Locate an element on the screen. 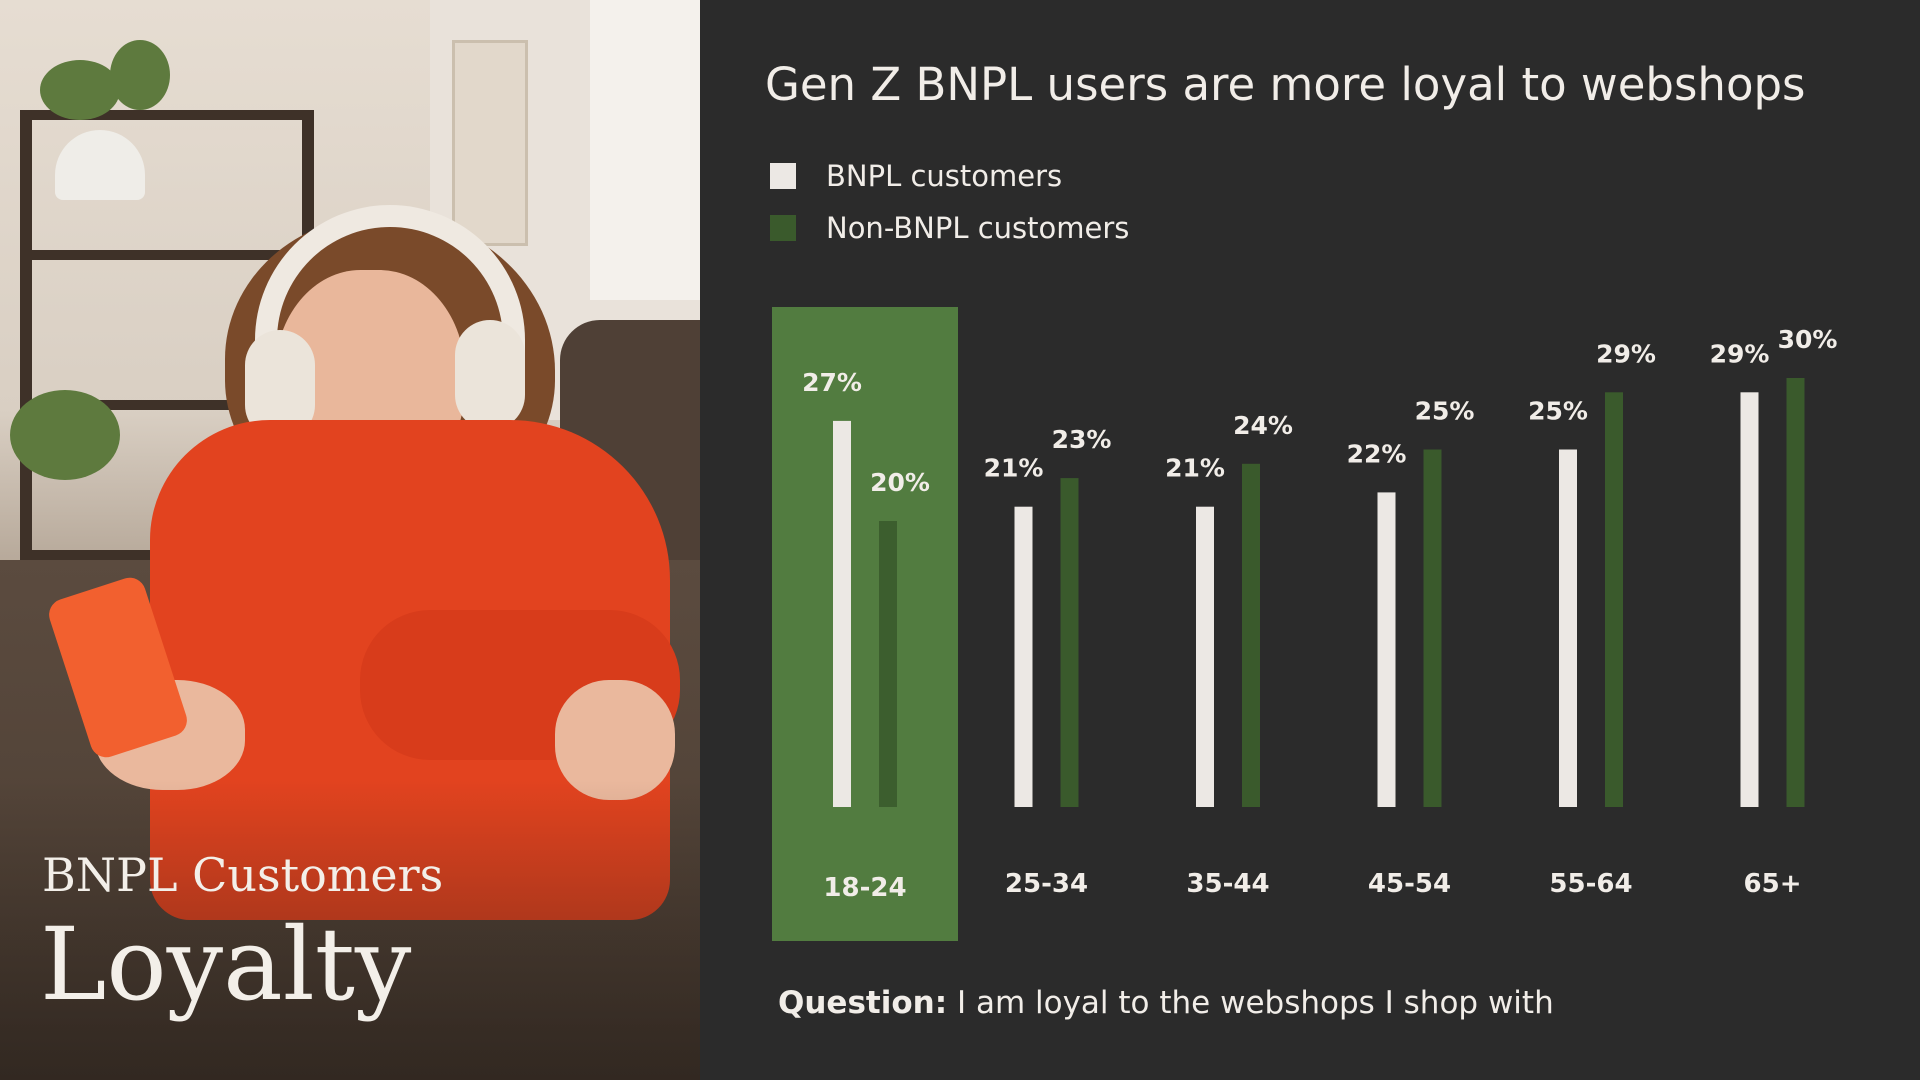 This screenshot has height=1080, width=1920. data-label: 23% is located at coordinates (1082, 439).